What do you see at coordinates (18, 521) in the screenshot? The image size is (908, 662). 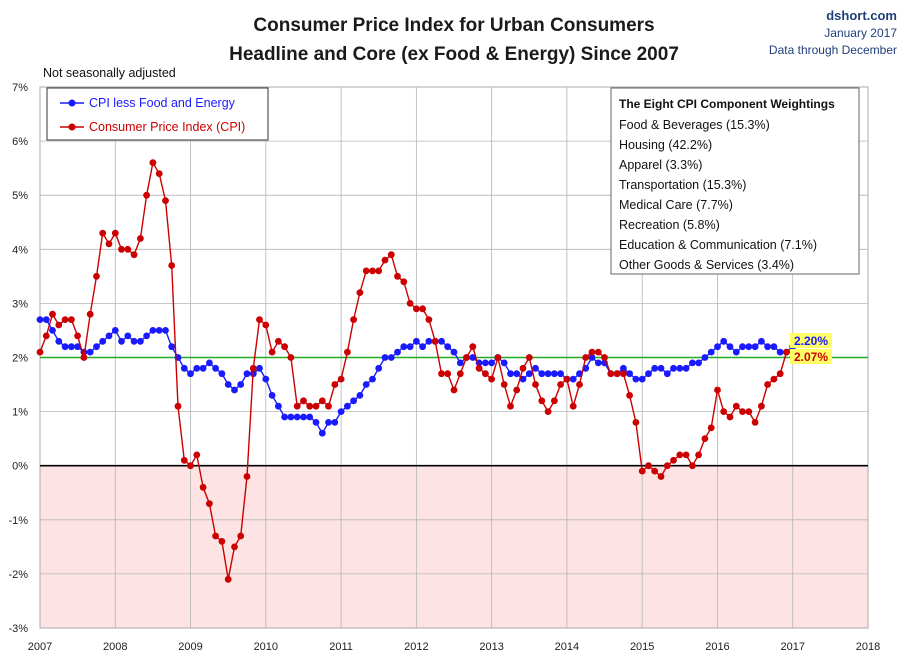 I see `y-tick-label: -1%` at bounding box center [18, 521].